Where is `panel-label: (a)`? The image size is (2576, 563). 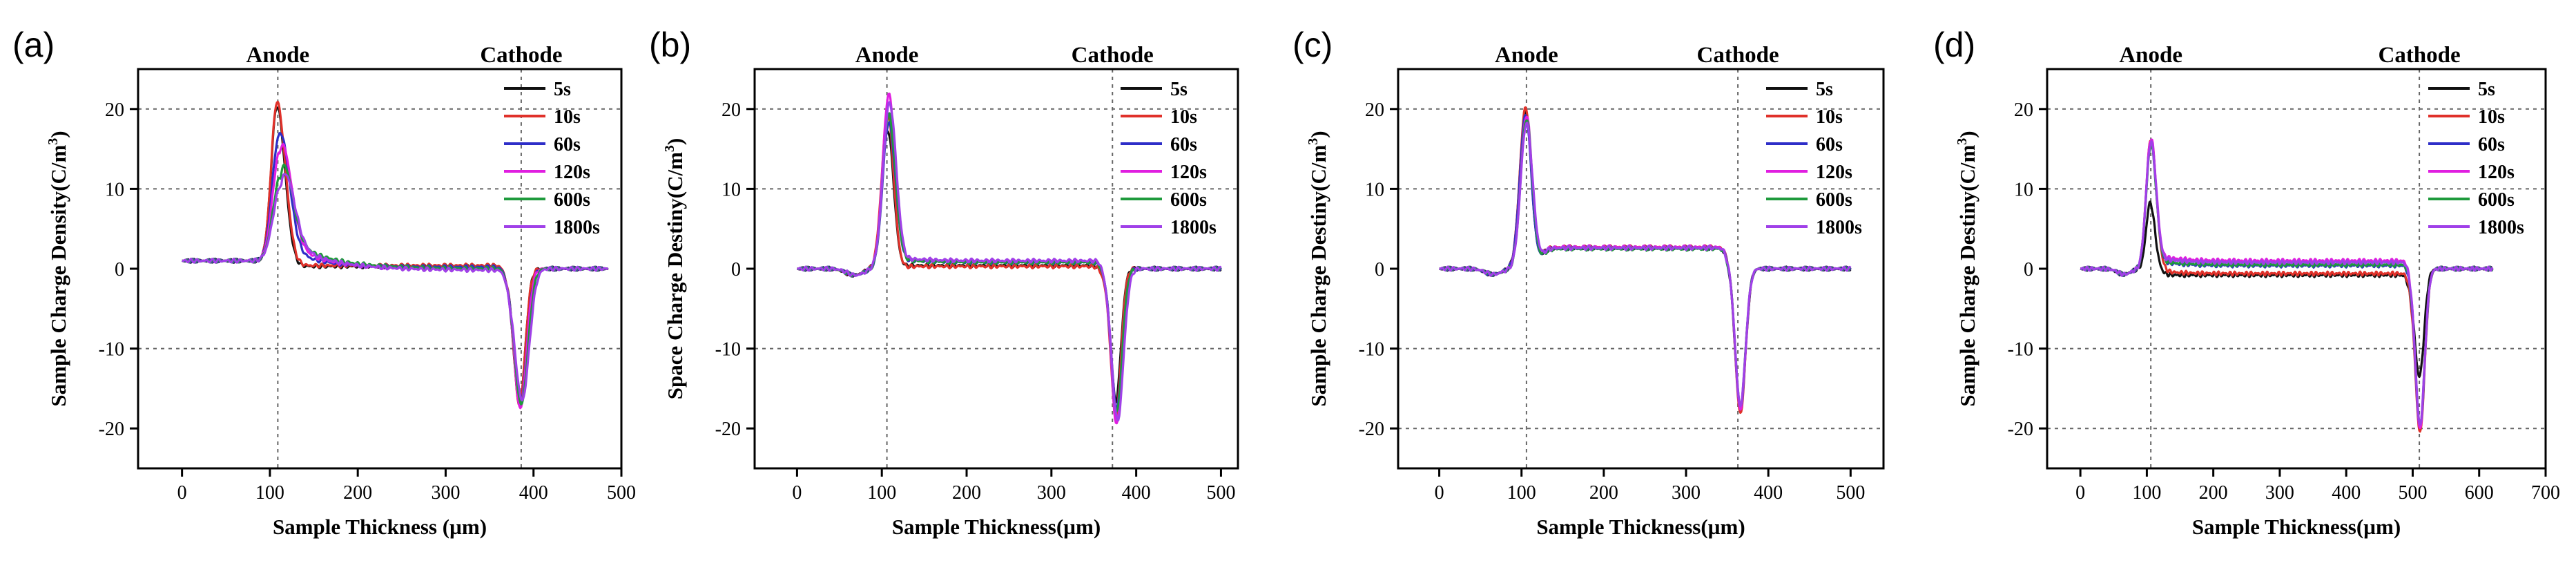
panel-label: (a) is located at coordinates (33, 45).